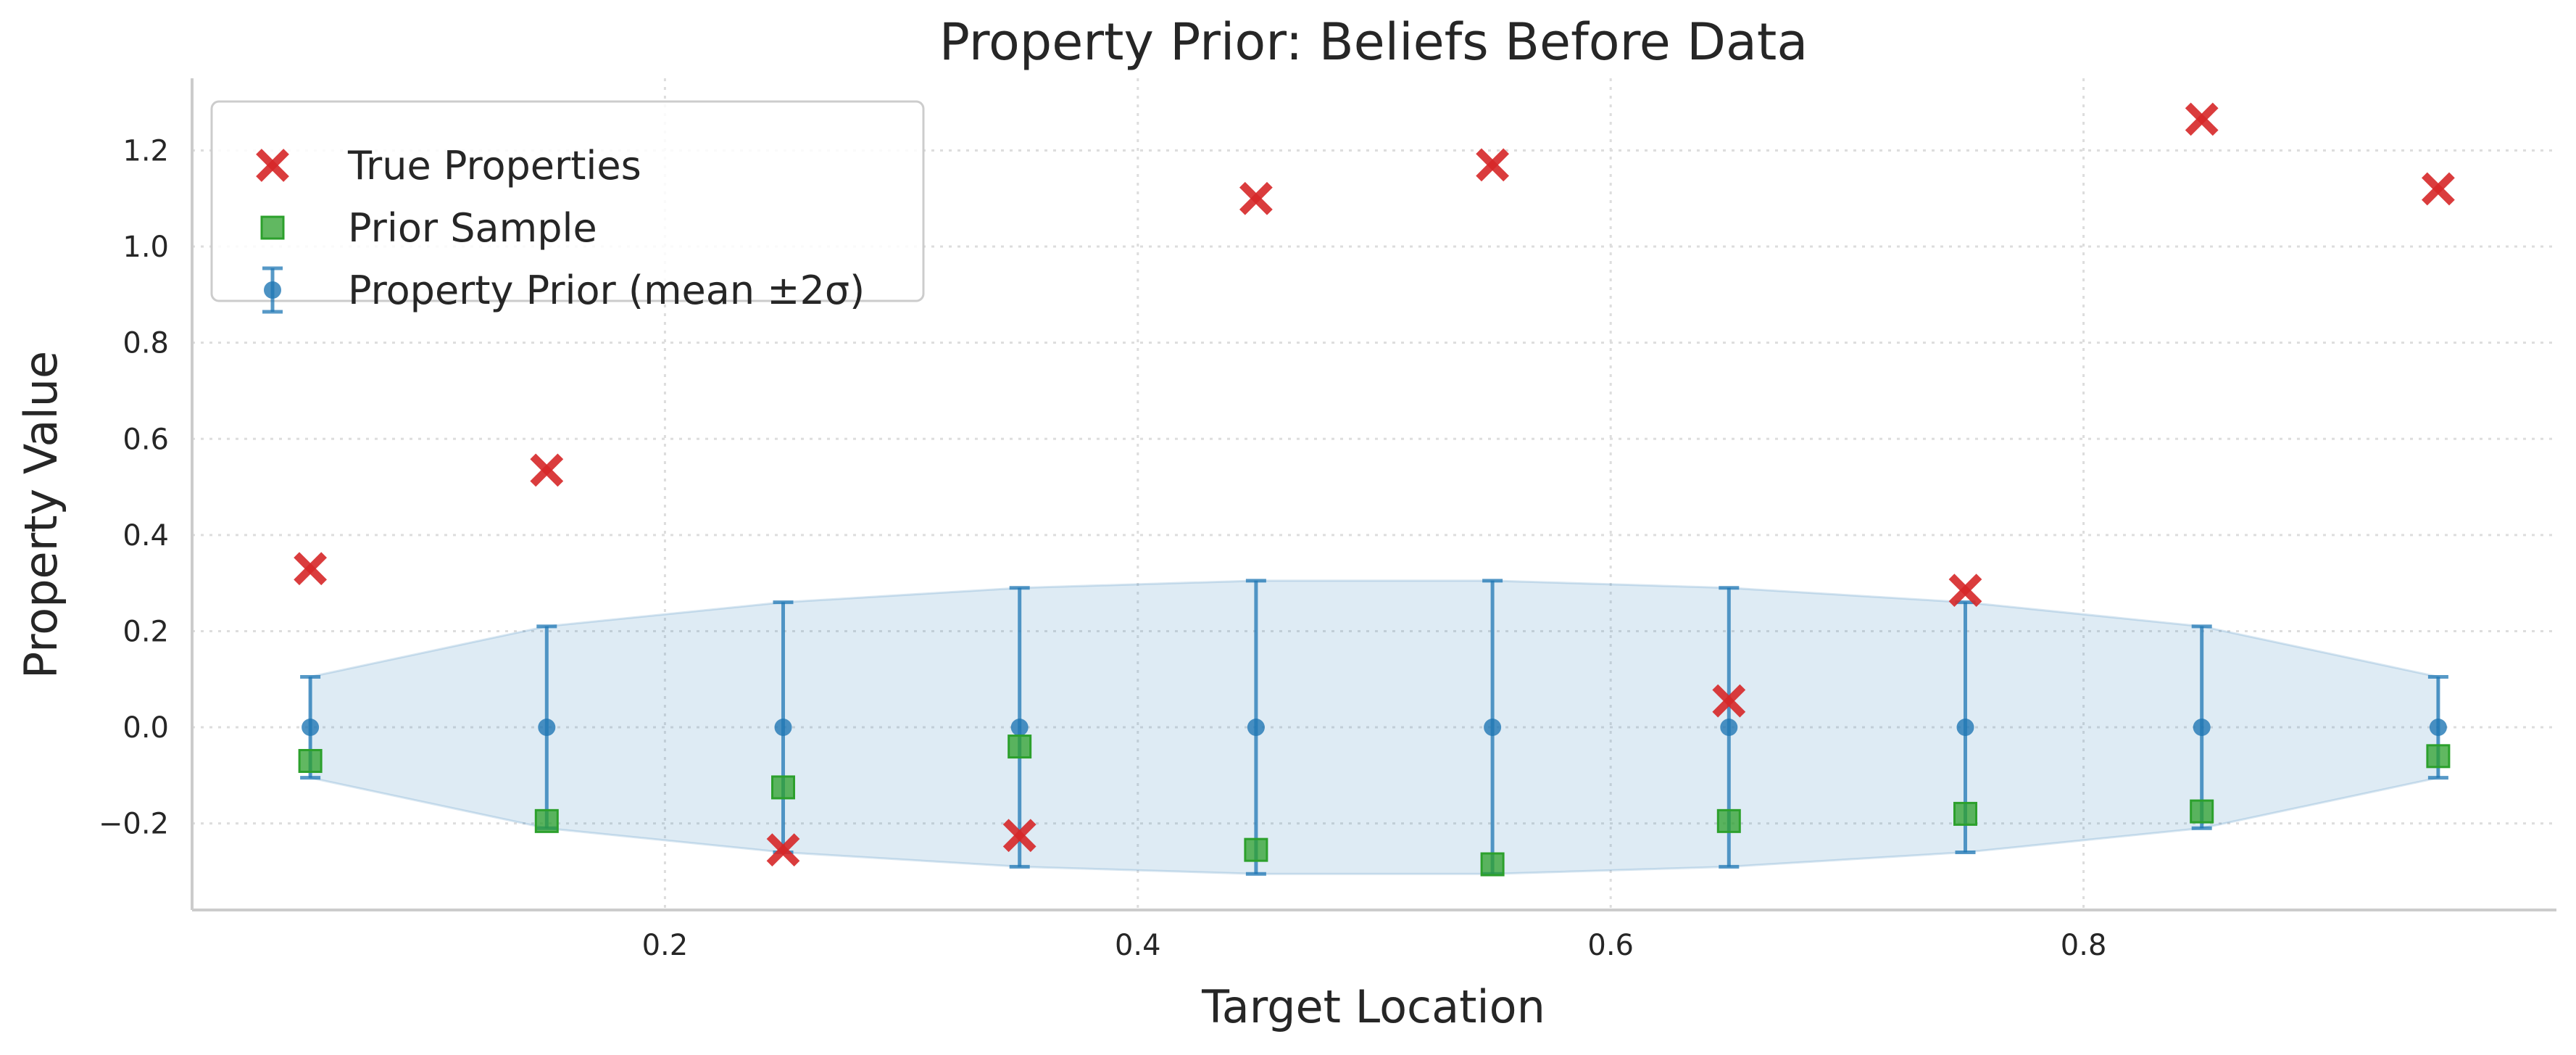 Image resolution: width=2576 pixels, height=1055 pixels. Describe the element at coordinates (472, 228) in the screenshot. I see `legend-label: Prior Sample` at that location.